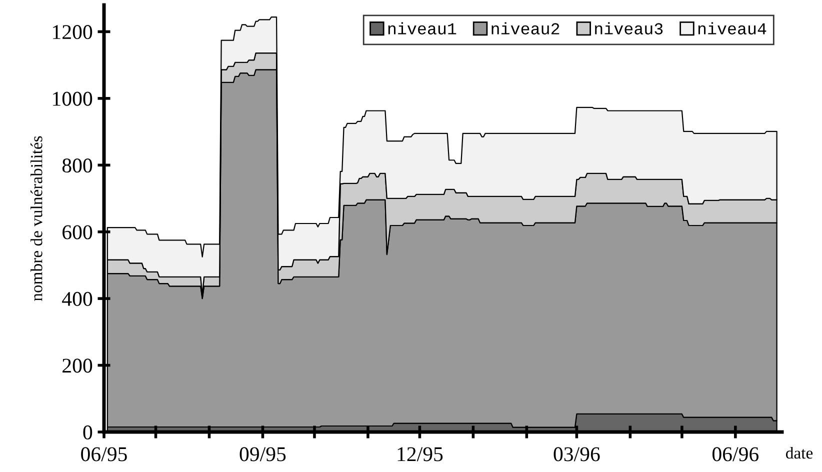  Describe the element at coordinates (36, 218) in the screenshot. I see `y-axis-title: nombre de vulnérabilités` at that location.